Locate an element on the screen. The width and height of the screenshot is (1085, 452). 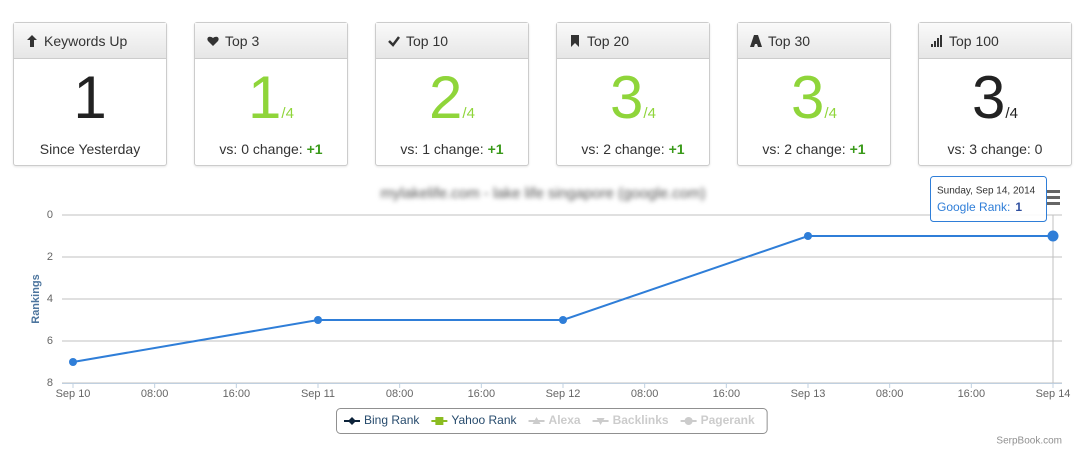
tooltip-box is located at coordinates (988, 199).